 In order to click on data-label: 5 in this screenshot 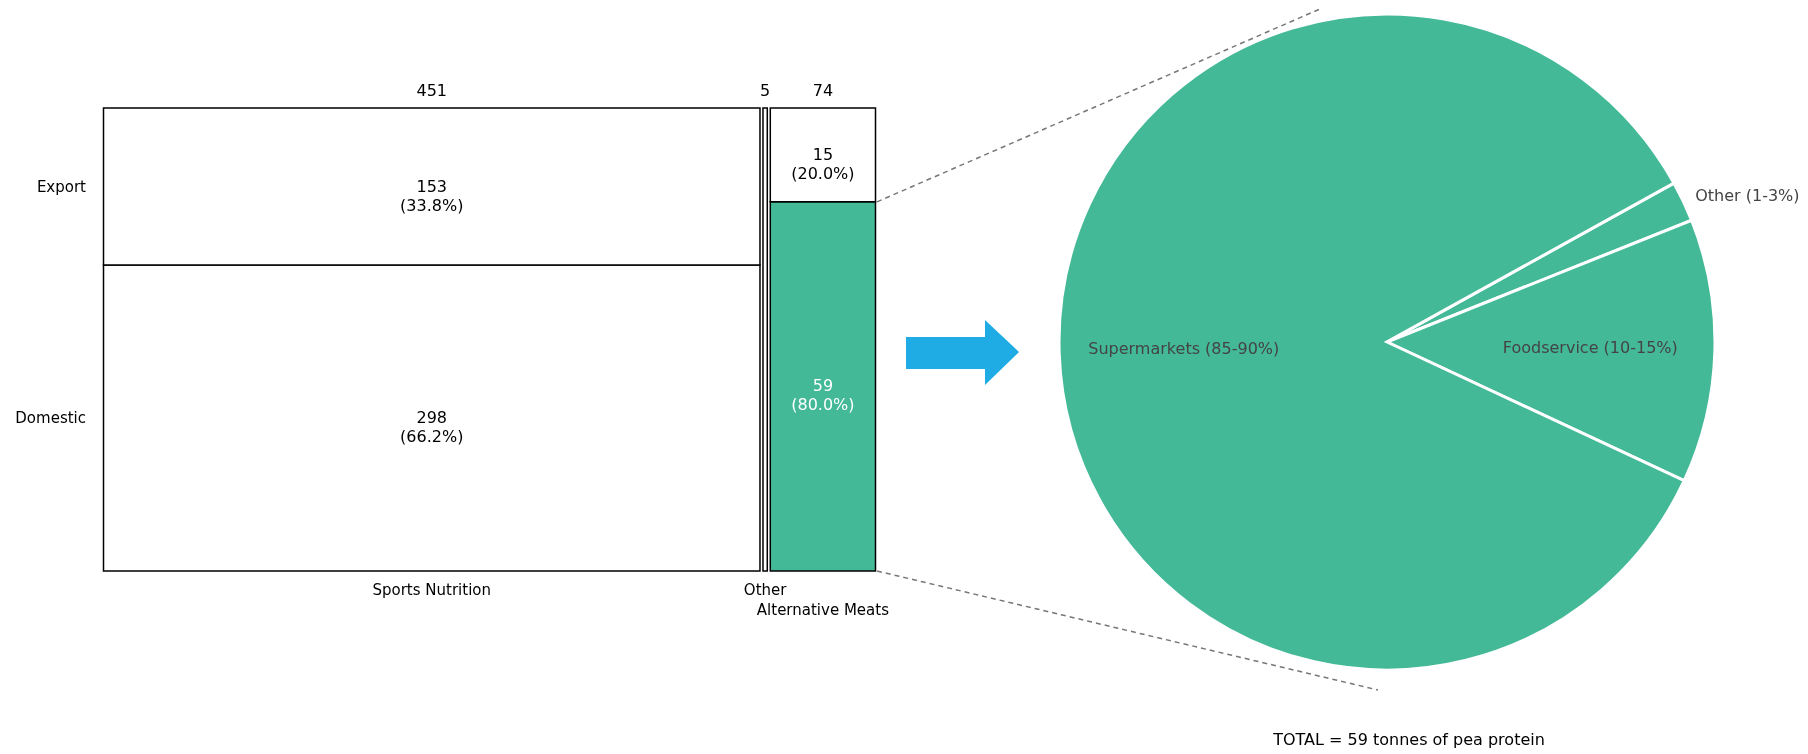, I will do `click(765, 90)`.